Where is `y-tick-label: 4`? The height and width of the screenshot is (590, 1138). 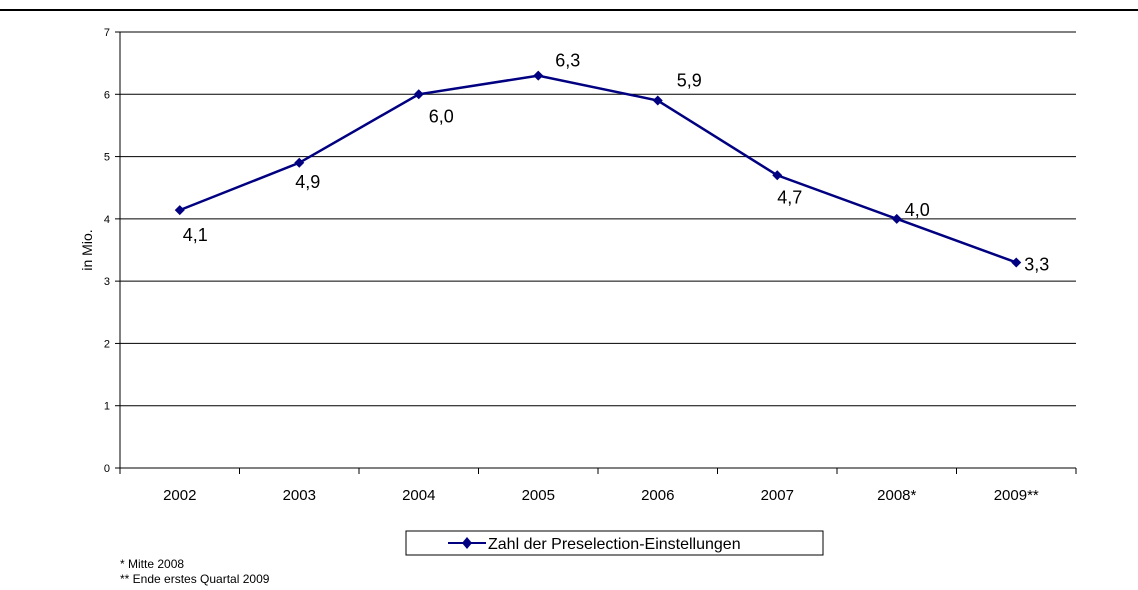 y-tick-label: 4 is located at coordinates (107, 220).